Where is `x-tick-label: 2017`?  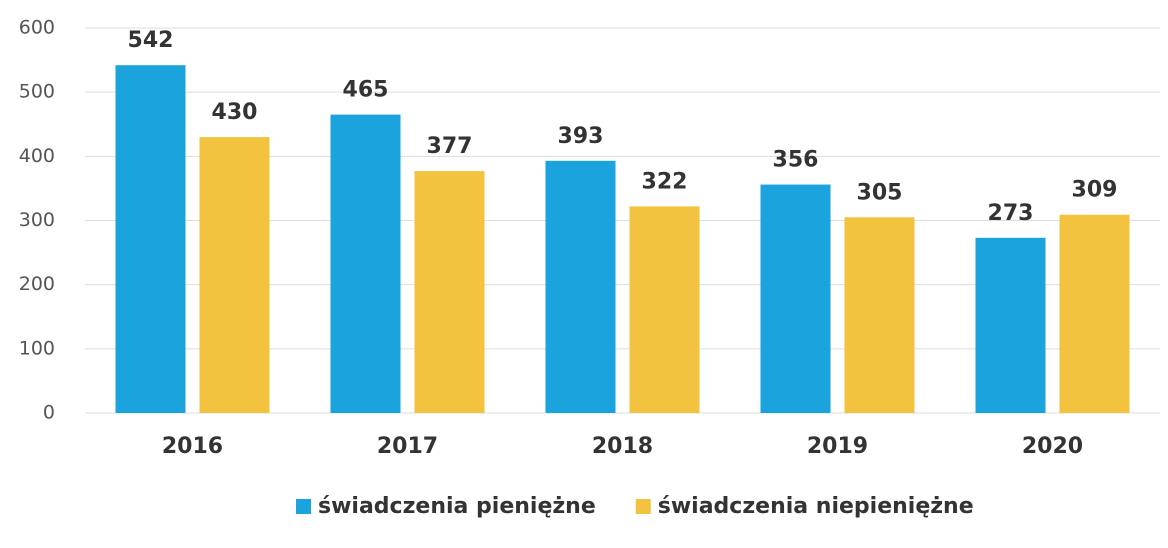 x-tick-label: 2017 is located at coordinates (407, 446).